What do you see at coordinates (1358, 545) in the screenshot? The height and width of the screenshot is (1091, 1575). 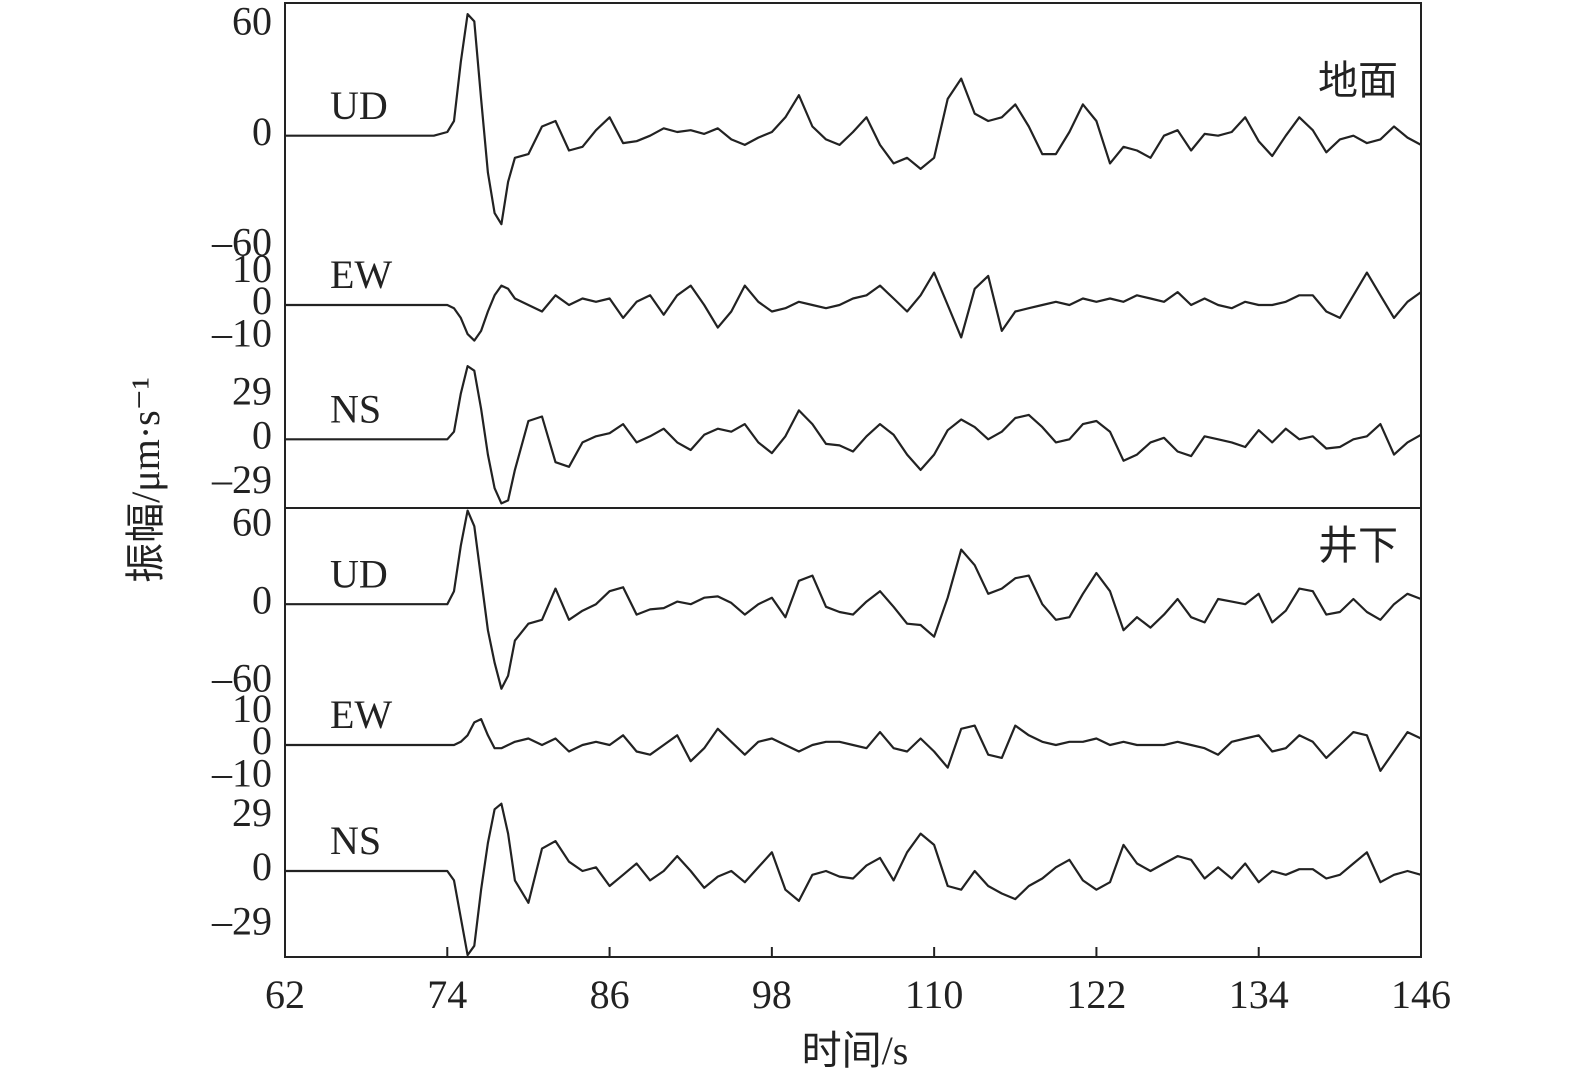 I see `panel-label: 井下` at bounding box center [1358, 545].